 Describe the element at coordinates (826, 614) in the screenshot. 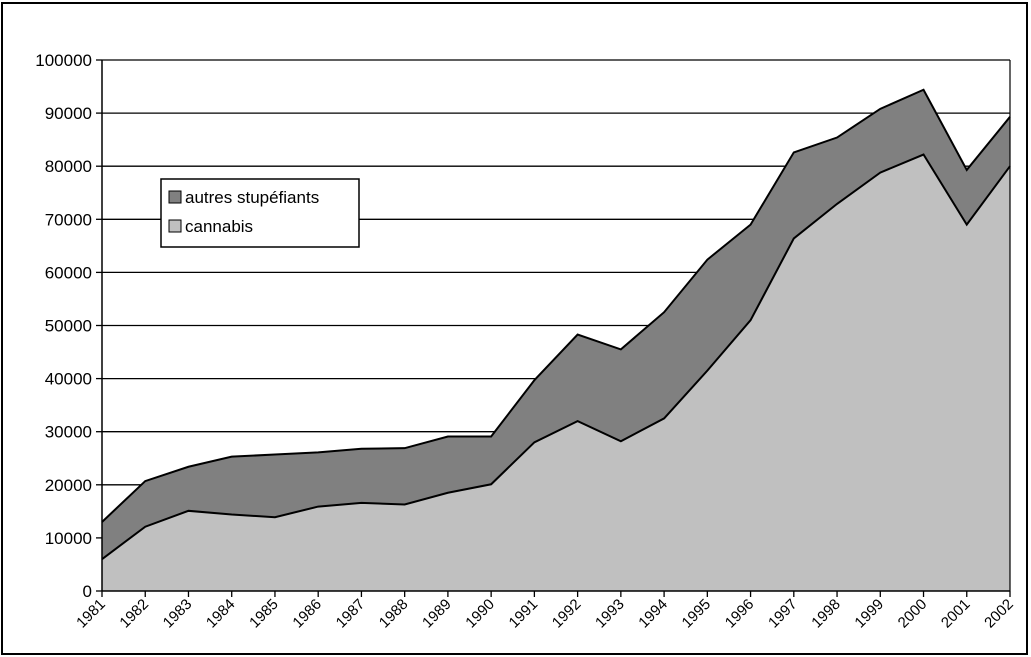

I see `x-tick-label: 1998` at that location.